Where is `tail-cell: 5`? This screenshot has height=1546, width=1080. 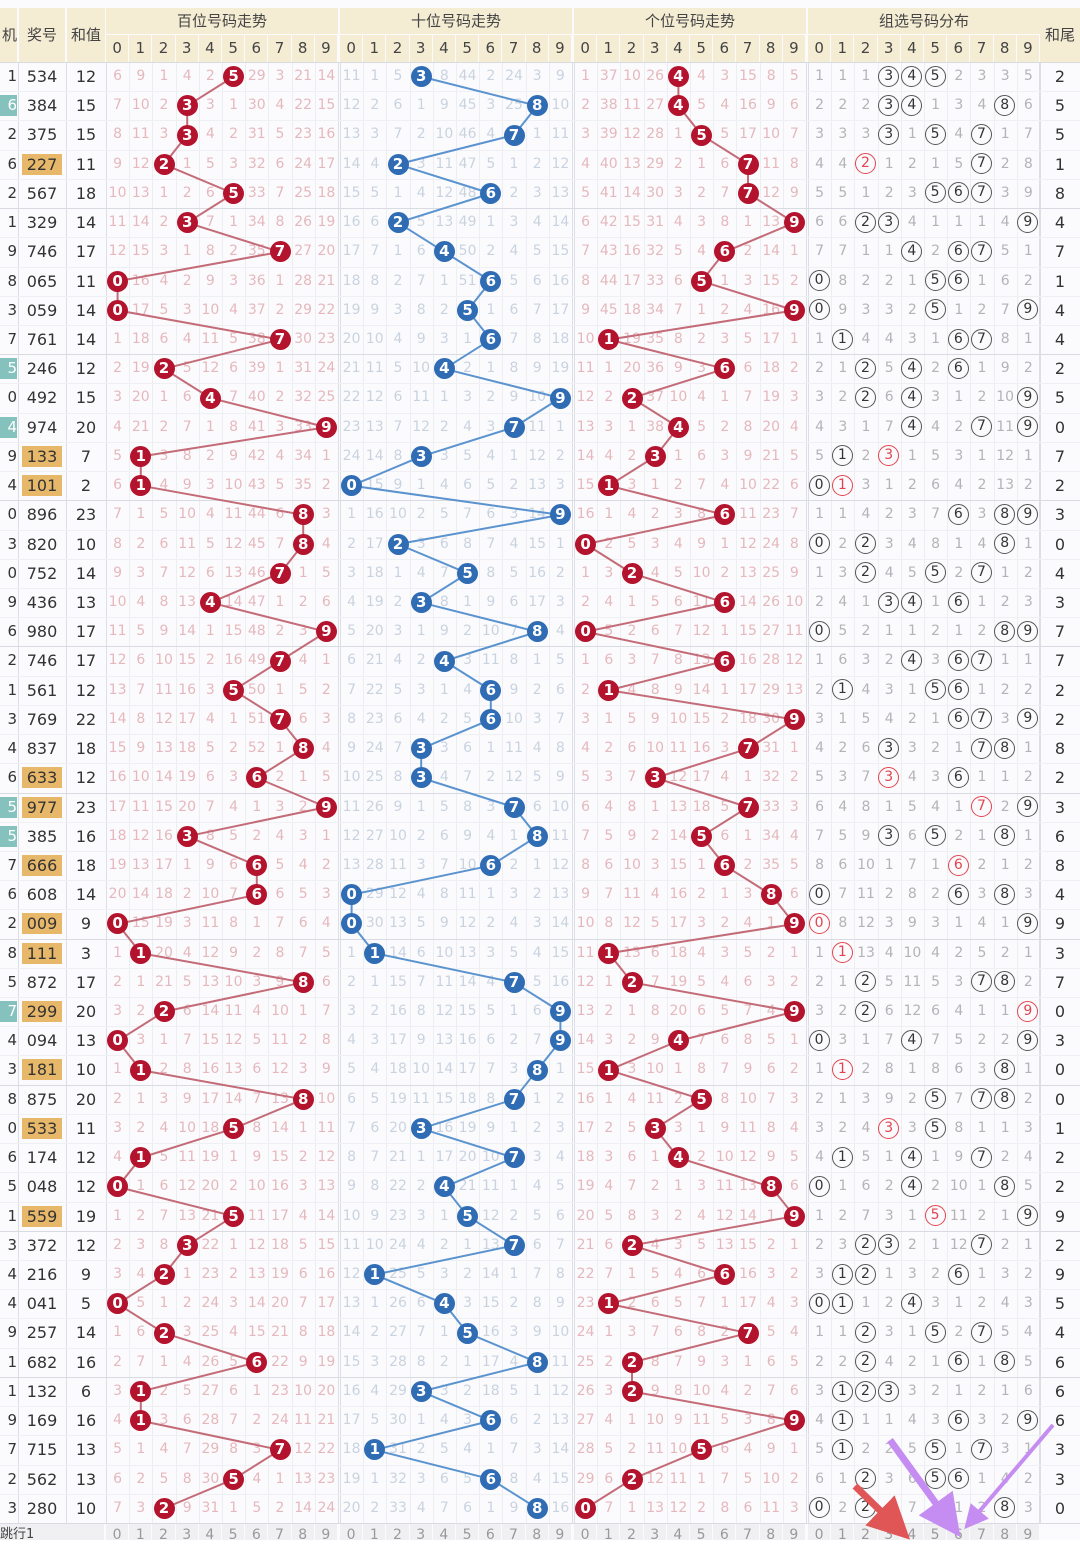
tail-cell: 5 is located at coordinates (1060, 106).